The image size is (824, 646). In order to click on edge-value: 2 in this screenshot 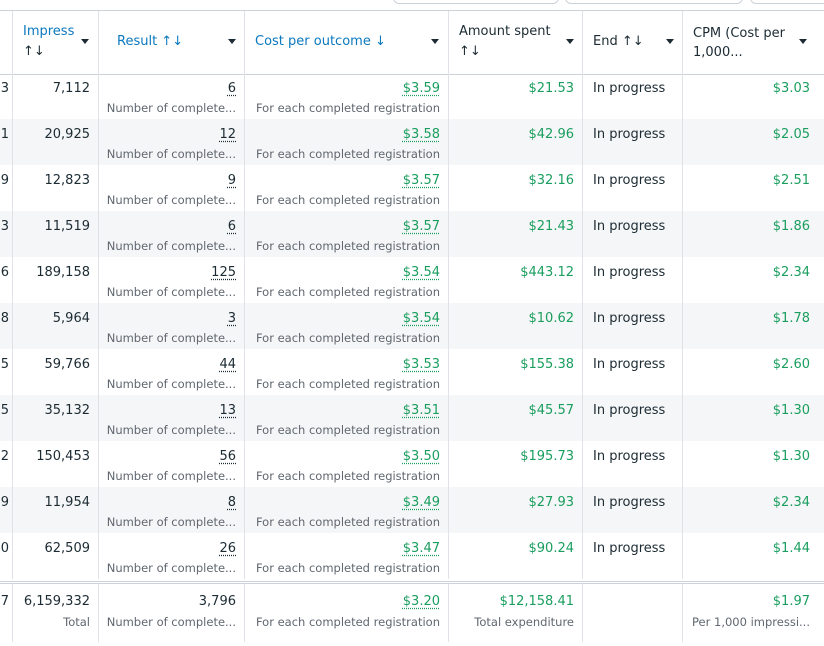, I will do `click(4, 456)`.